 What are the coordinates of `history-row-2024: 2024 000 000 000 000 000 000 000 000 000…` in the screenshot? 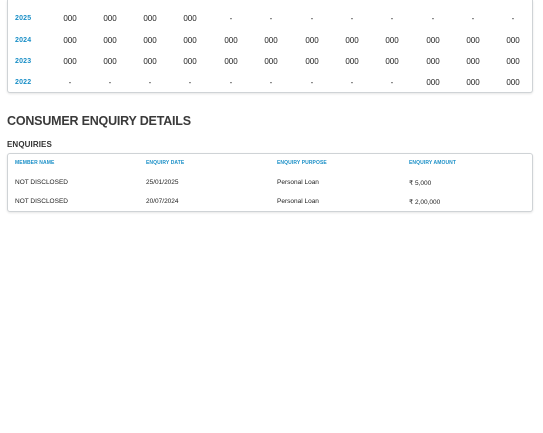 It's located at (270, 40).